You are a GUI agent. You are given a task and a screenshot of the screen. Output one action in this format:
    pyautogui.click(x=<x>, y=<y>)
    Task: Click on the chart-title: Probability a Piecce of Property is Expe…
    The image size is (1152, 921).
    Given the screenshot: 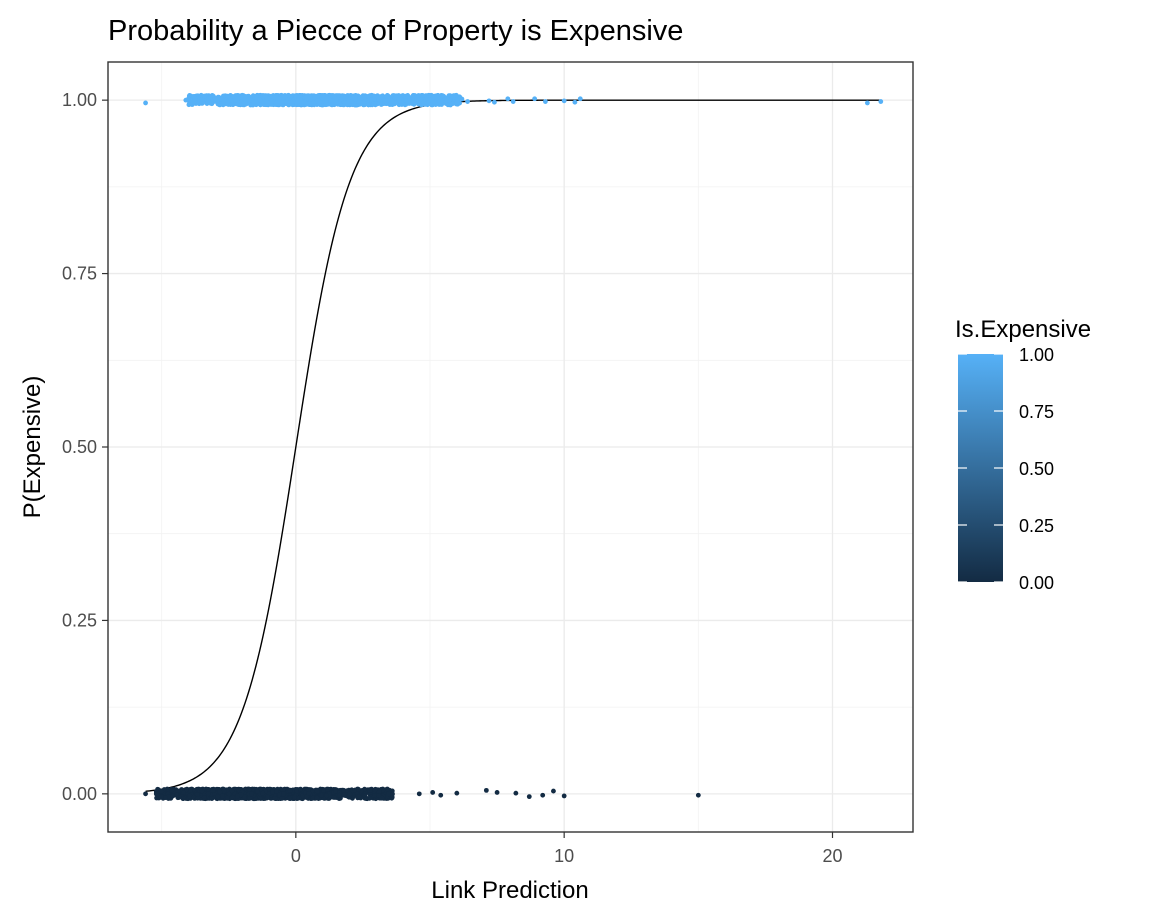 What is the action you would take?
    pyautogui.click(x=395, y=31)
    